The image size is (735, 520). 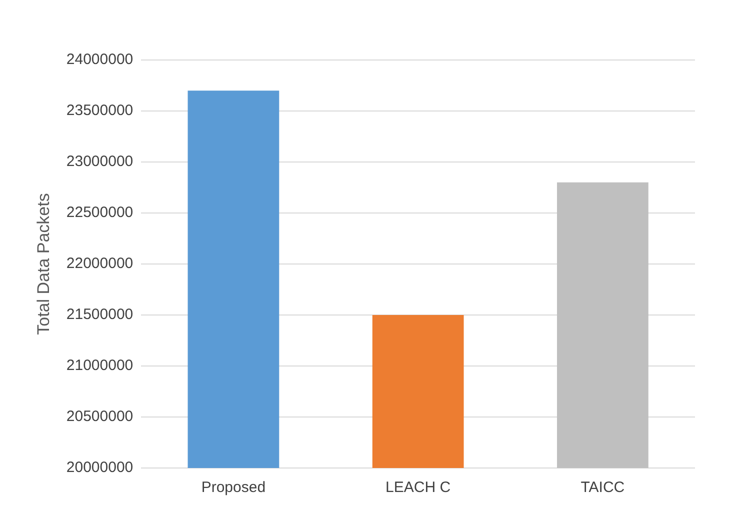 I want to click on y-tick-label: 21000000, so click(x=100, y=365).